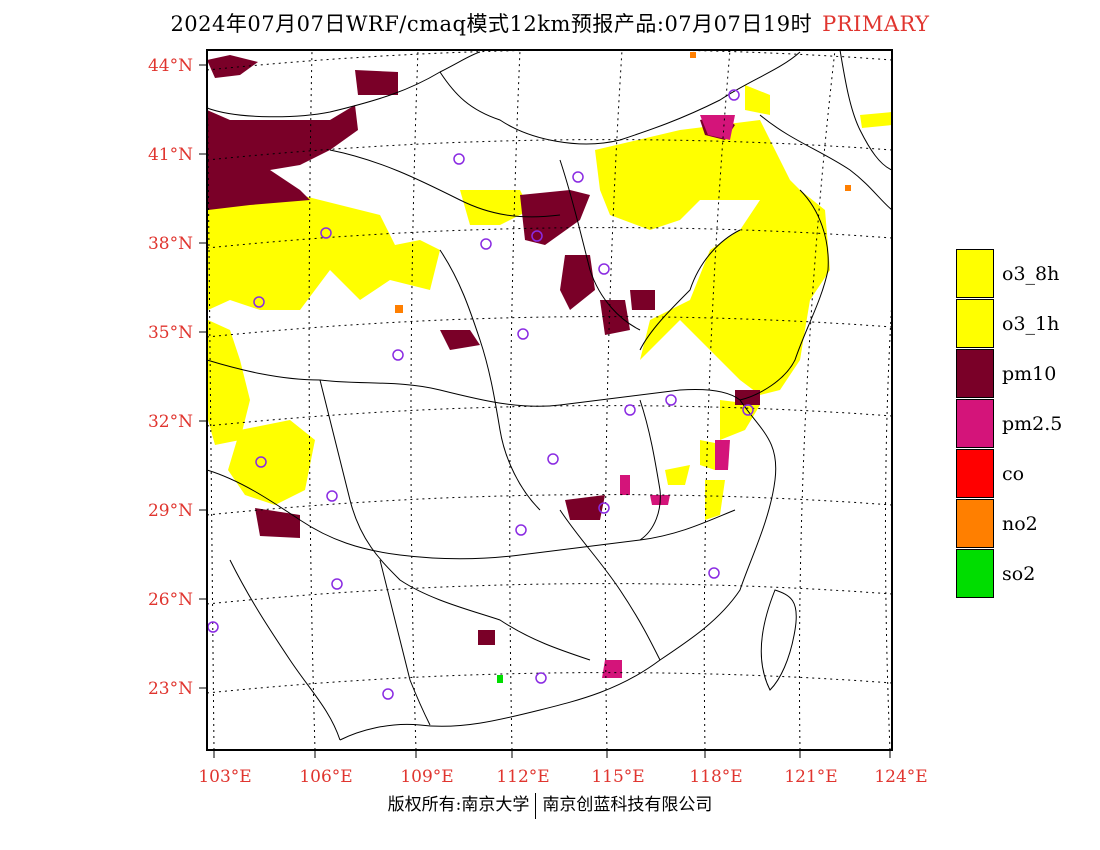  I want to click on footer-left: 版权所有:南京大学, so click(458, 805).